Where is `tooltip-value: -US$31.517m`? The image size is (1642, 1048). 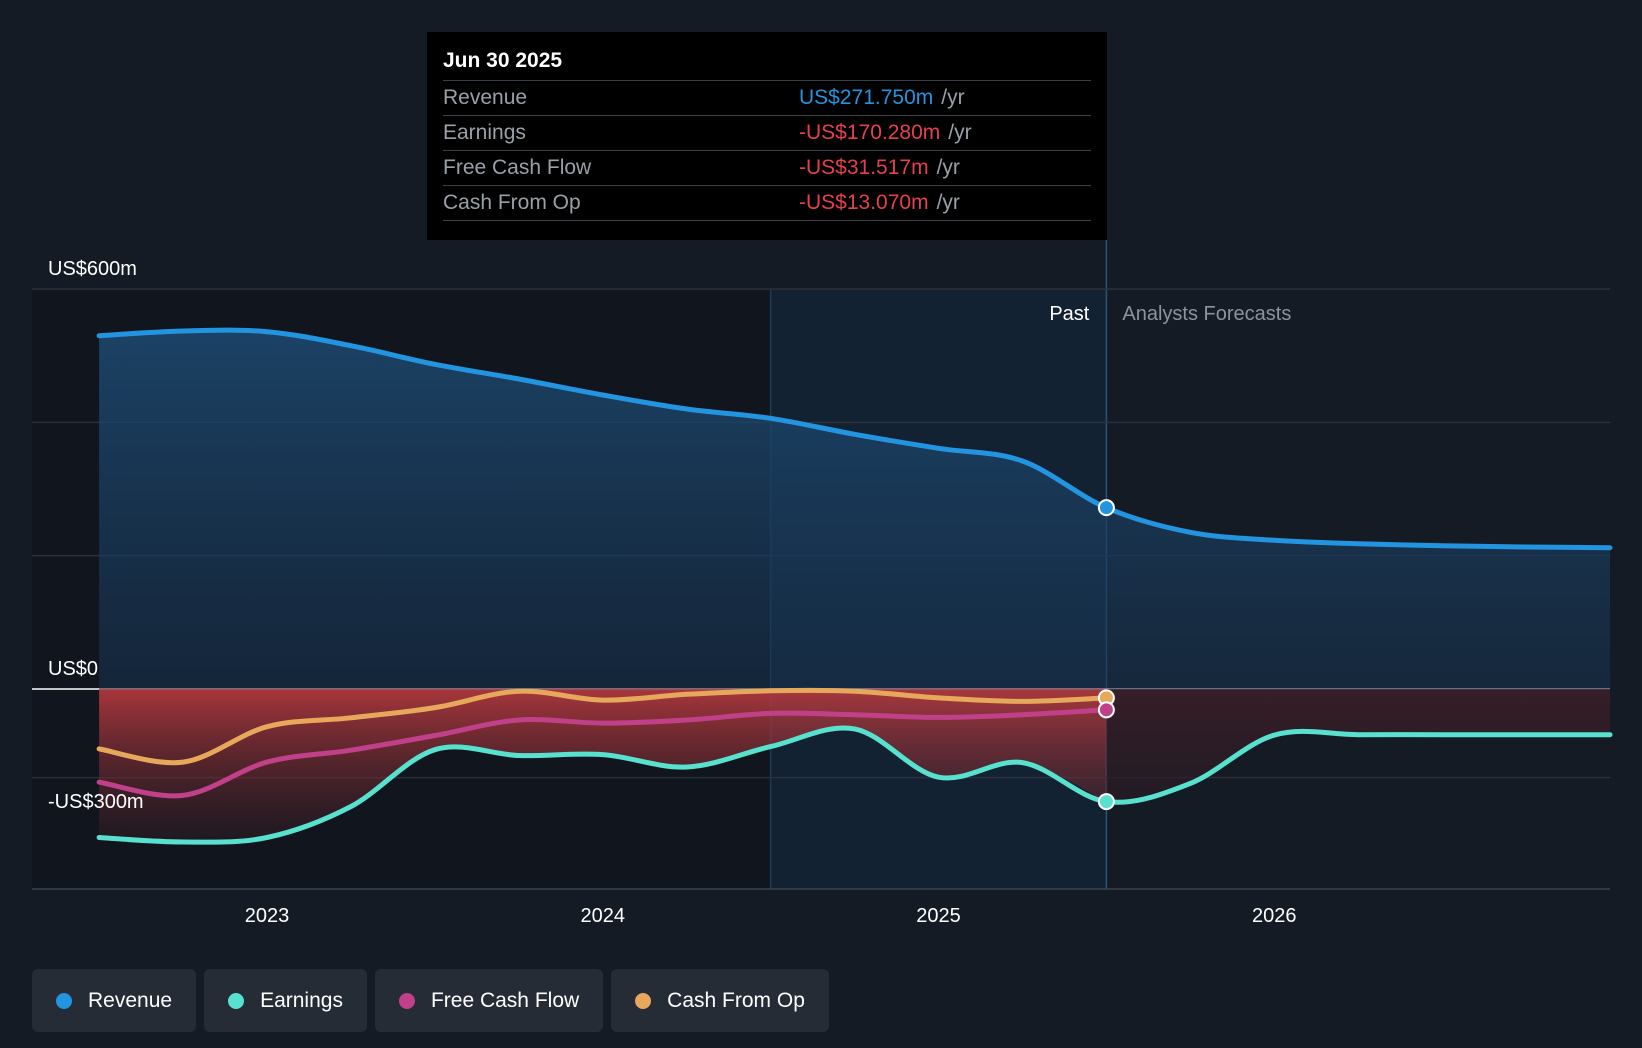 tooltip-value: -US$31.517m is located at coordinates (864, 167).